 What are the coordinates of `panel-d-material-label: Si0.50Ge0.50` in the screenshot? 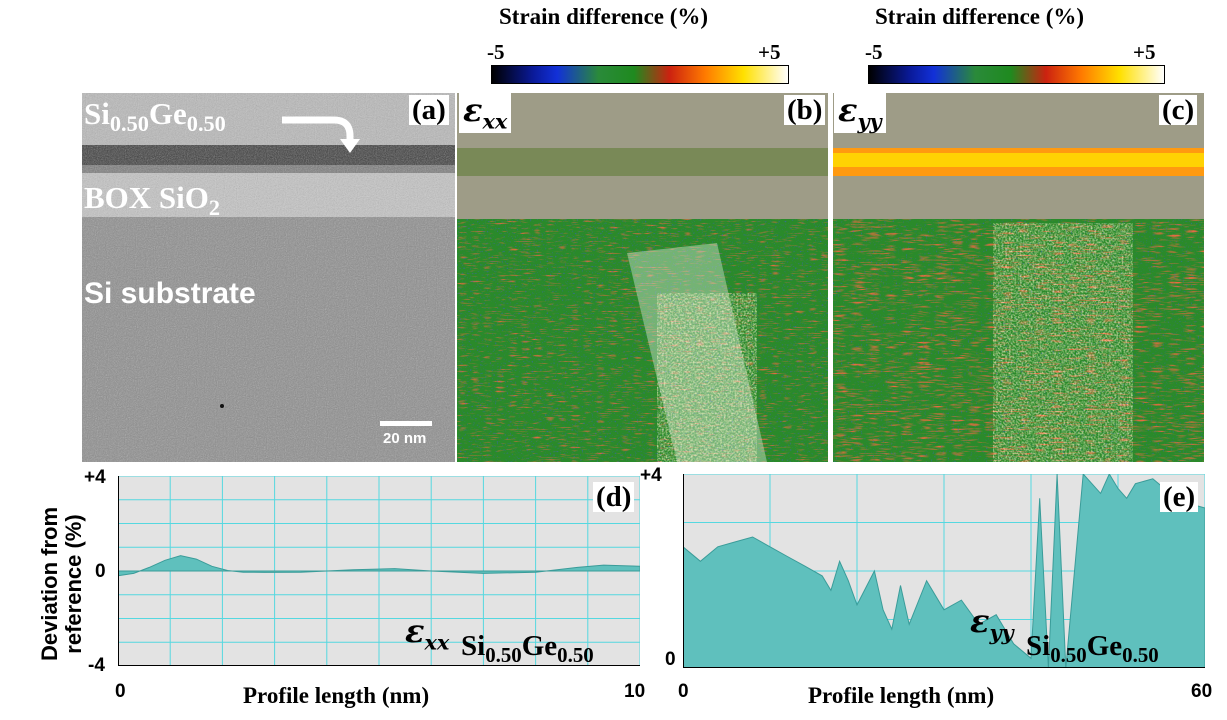 It's located at (527, 648).